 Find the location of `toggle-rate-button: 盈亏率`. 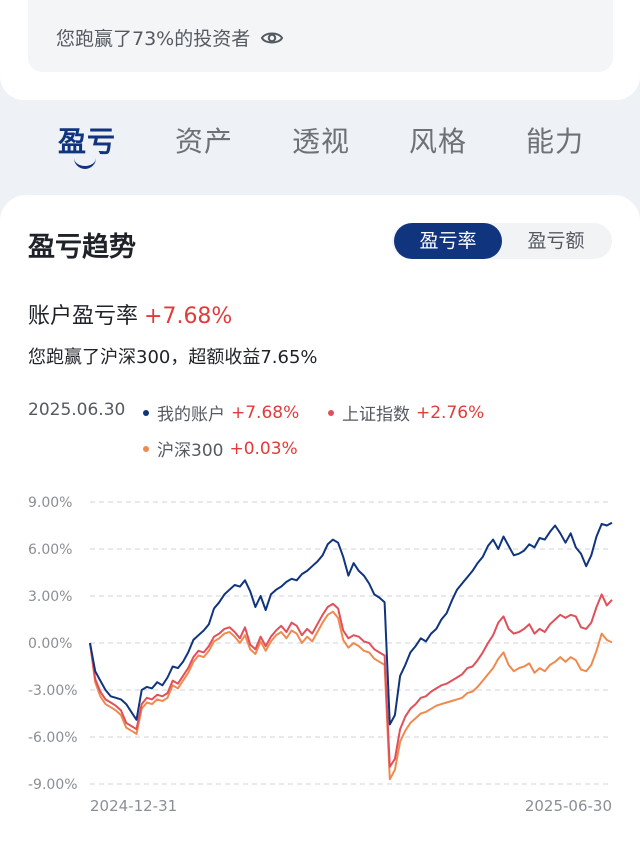

toggle-rate-button: 盈亏率 is located at coordinates (448, 241).